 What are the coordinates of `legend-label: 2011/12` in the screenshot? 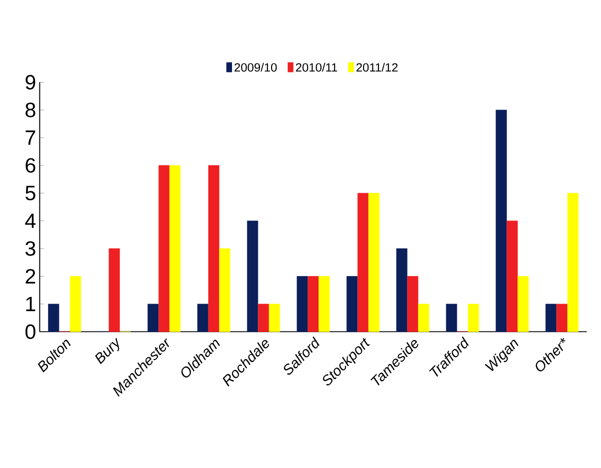 It's located at (377, 67).